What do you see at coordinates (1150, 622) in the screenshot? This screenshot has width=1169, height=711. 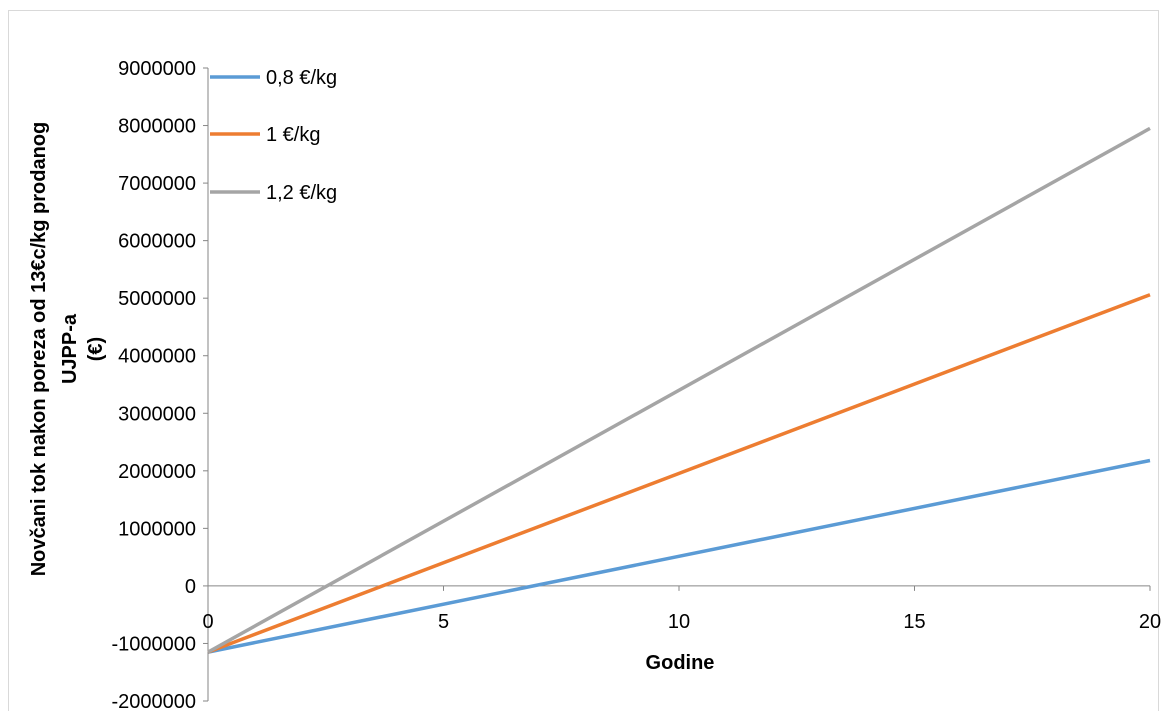 I see `x-tick-label: 20` at bounding box center [1150, 622].